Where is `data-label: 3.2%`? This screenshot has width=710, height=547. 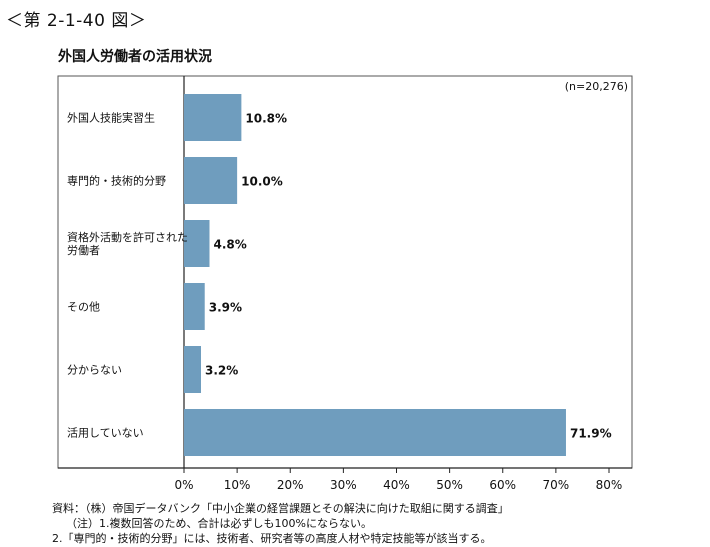
data-label: 3.2% is located at coordinates (221, 371).